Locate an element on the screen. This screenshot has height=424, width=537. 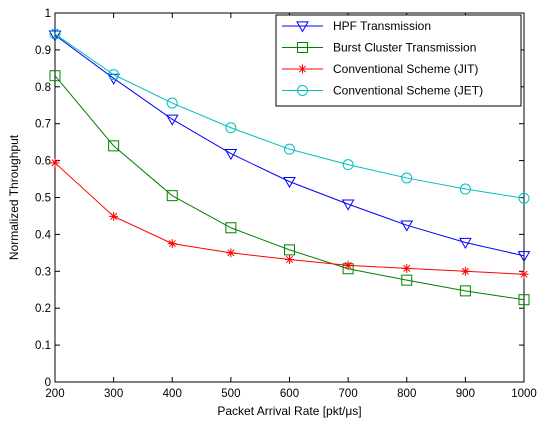
y-tick-label: 0.5 is located at coordinates (43, 199).